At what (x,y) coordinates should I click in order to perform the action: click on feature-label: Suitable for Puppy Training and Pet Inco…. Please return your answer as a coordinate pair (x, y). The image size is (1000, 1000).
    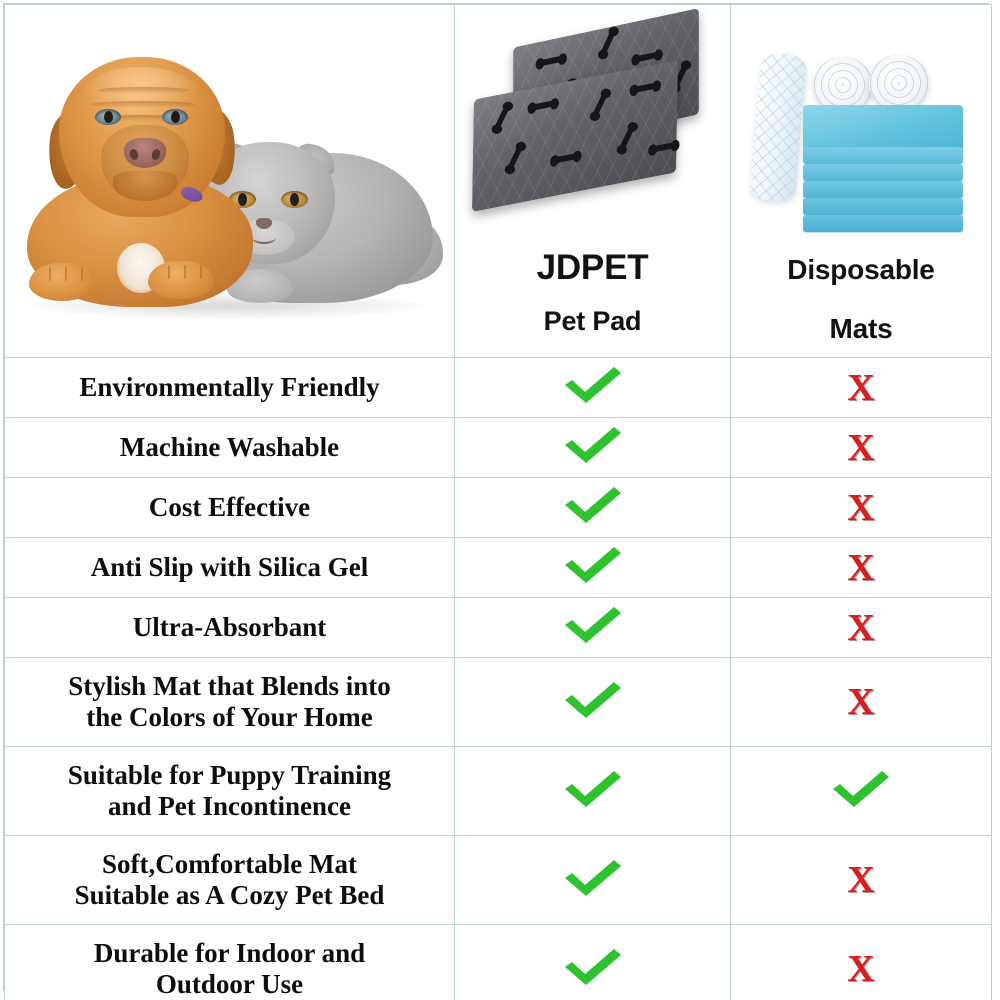
    Looking at the image, I should click on (229, 791).